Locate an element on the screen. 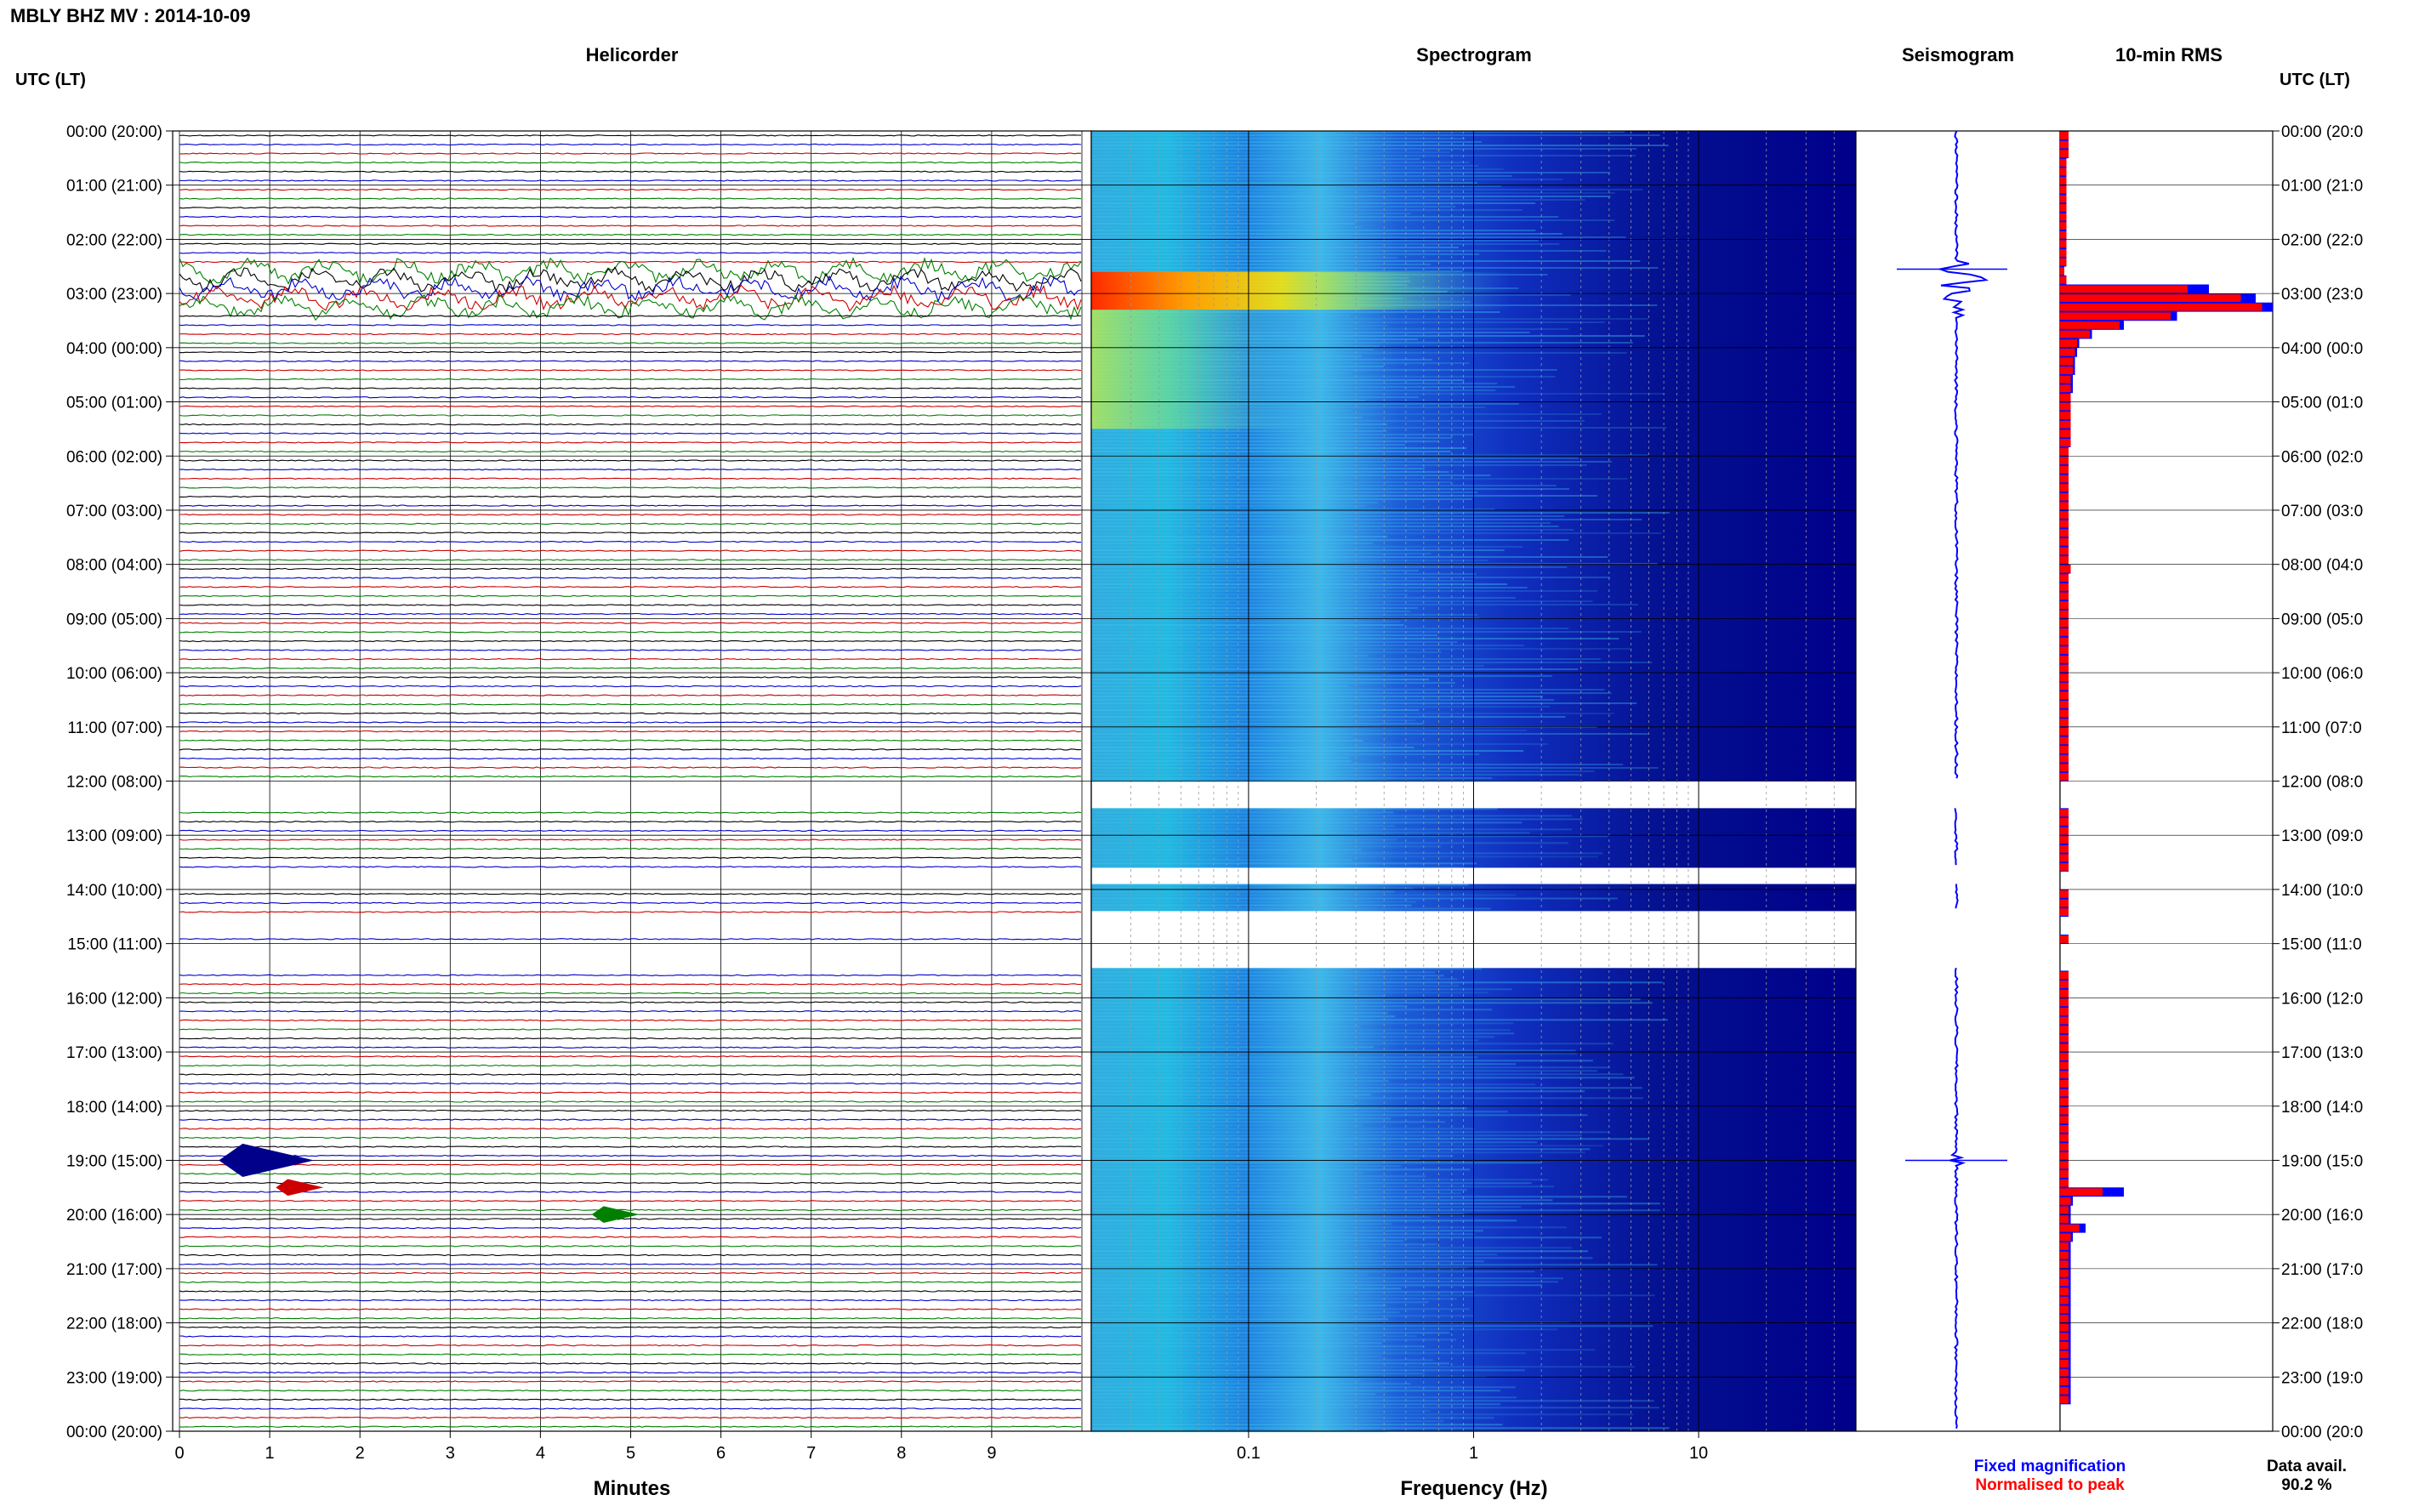  hour-label-right: 14:00 (10:0 is located at coordinates (2322, 891).